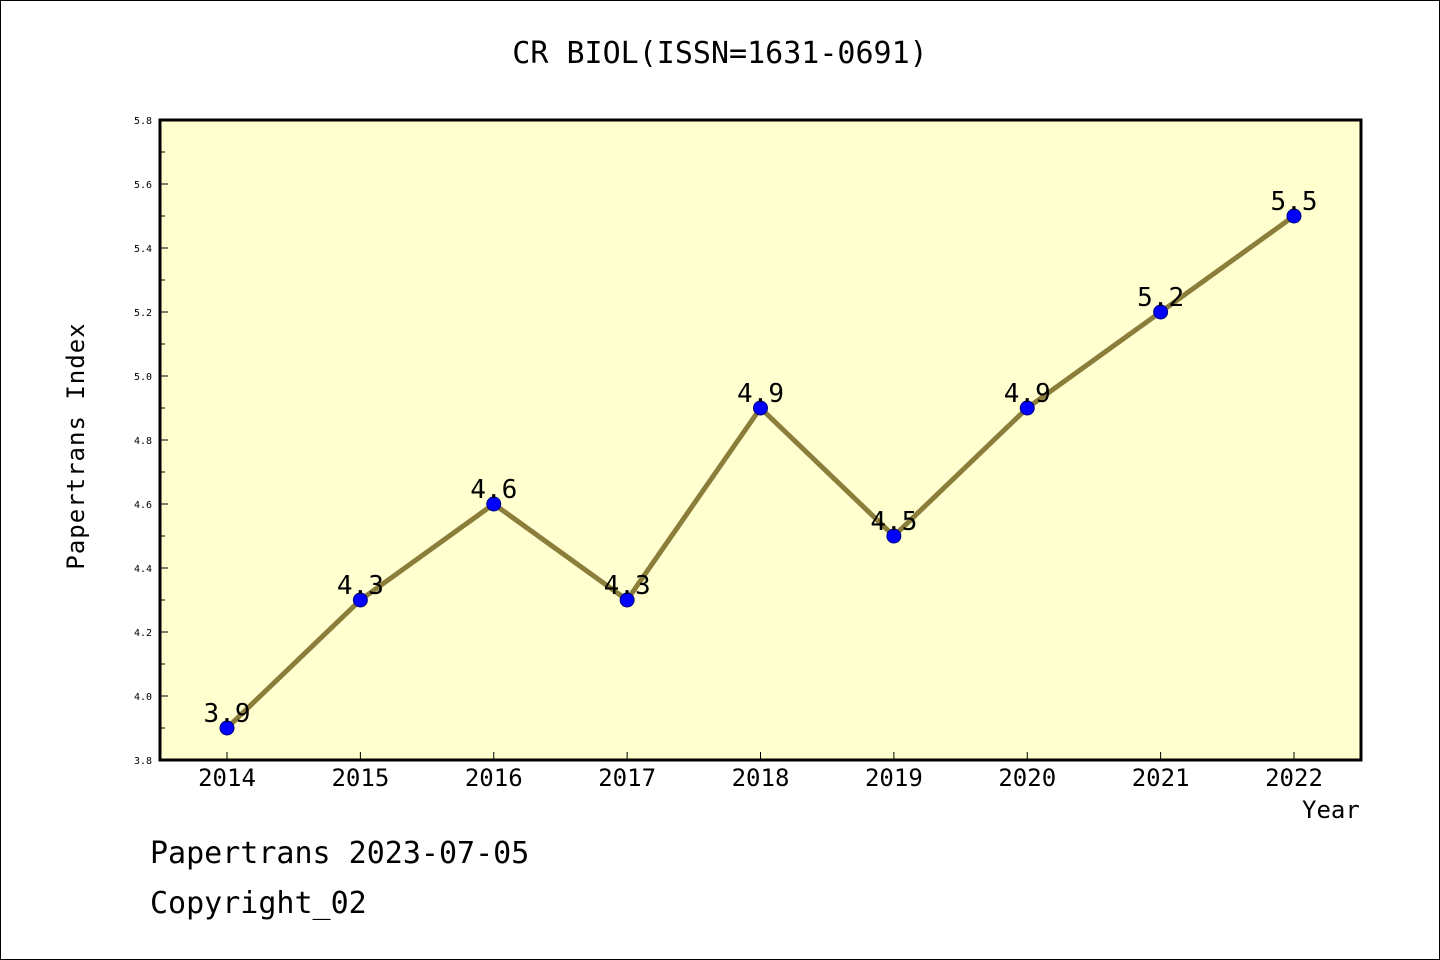  I want to click on data-label-2017: 4.3, so click(627, 586).